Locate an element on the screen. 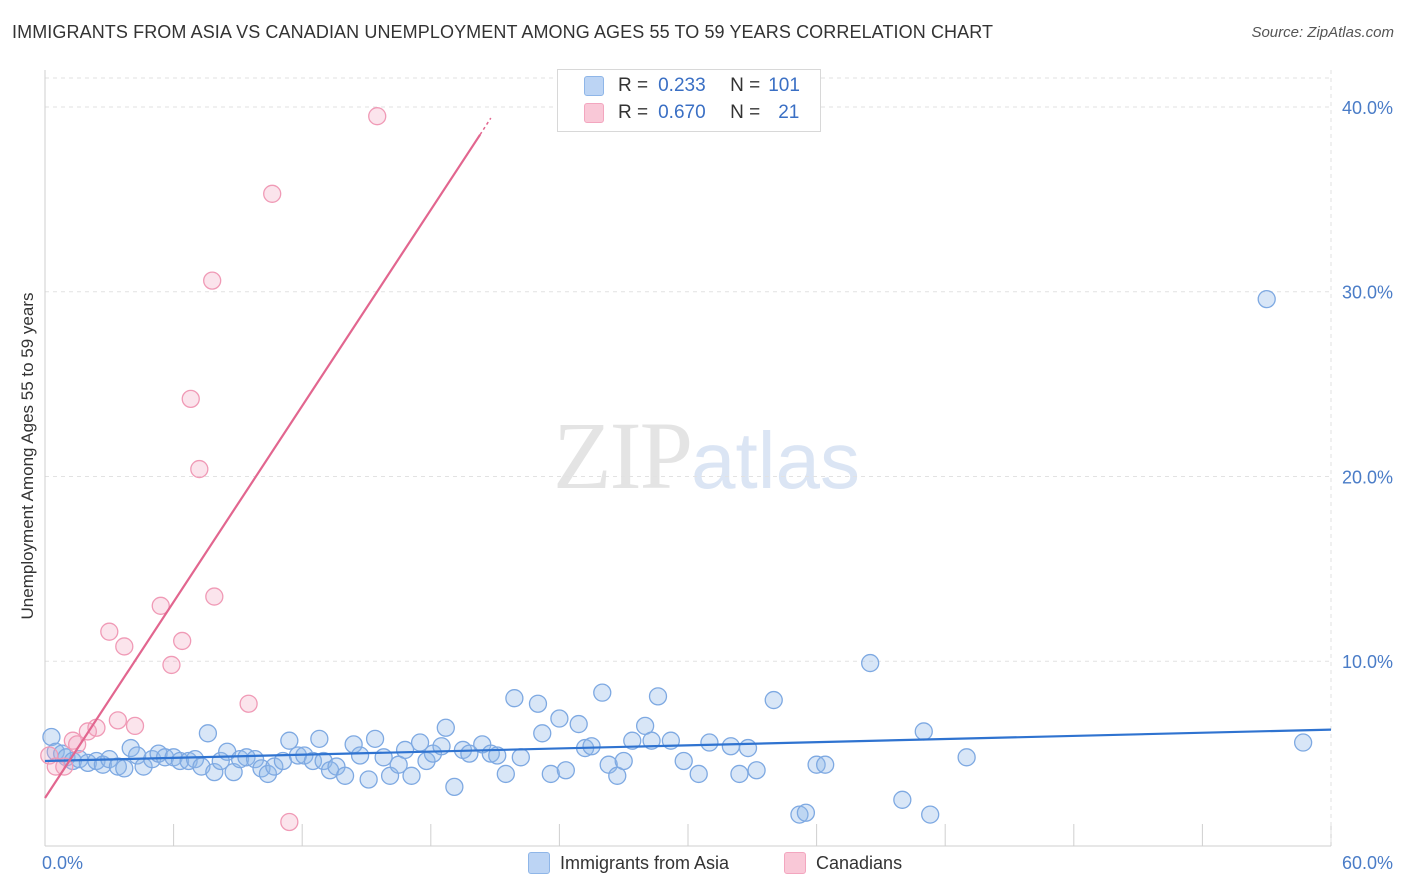 This screenshot has width=1406, height=892. bottom-legend-asia: Immigrants from Asia is located at coordinates (628, 863).